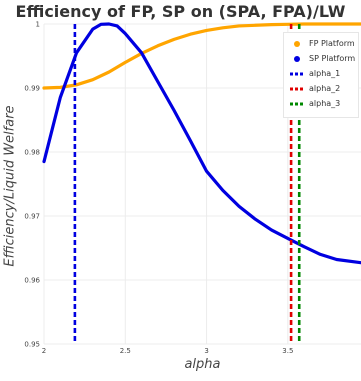 The width and height of the screenshot is (361, 381). What do you see at coordinates (44, 351) in the screenshot?
I see `x-tick-label: 2` at bounding box center [44, 351].